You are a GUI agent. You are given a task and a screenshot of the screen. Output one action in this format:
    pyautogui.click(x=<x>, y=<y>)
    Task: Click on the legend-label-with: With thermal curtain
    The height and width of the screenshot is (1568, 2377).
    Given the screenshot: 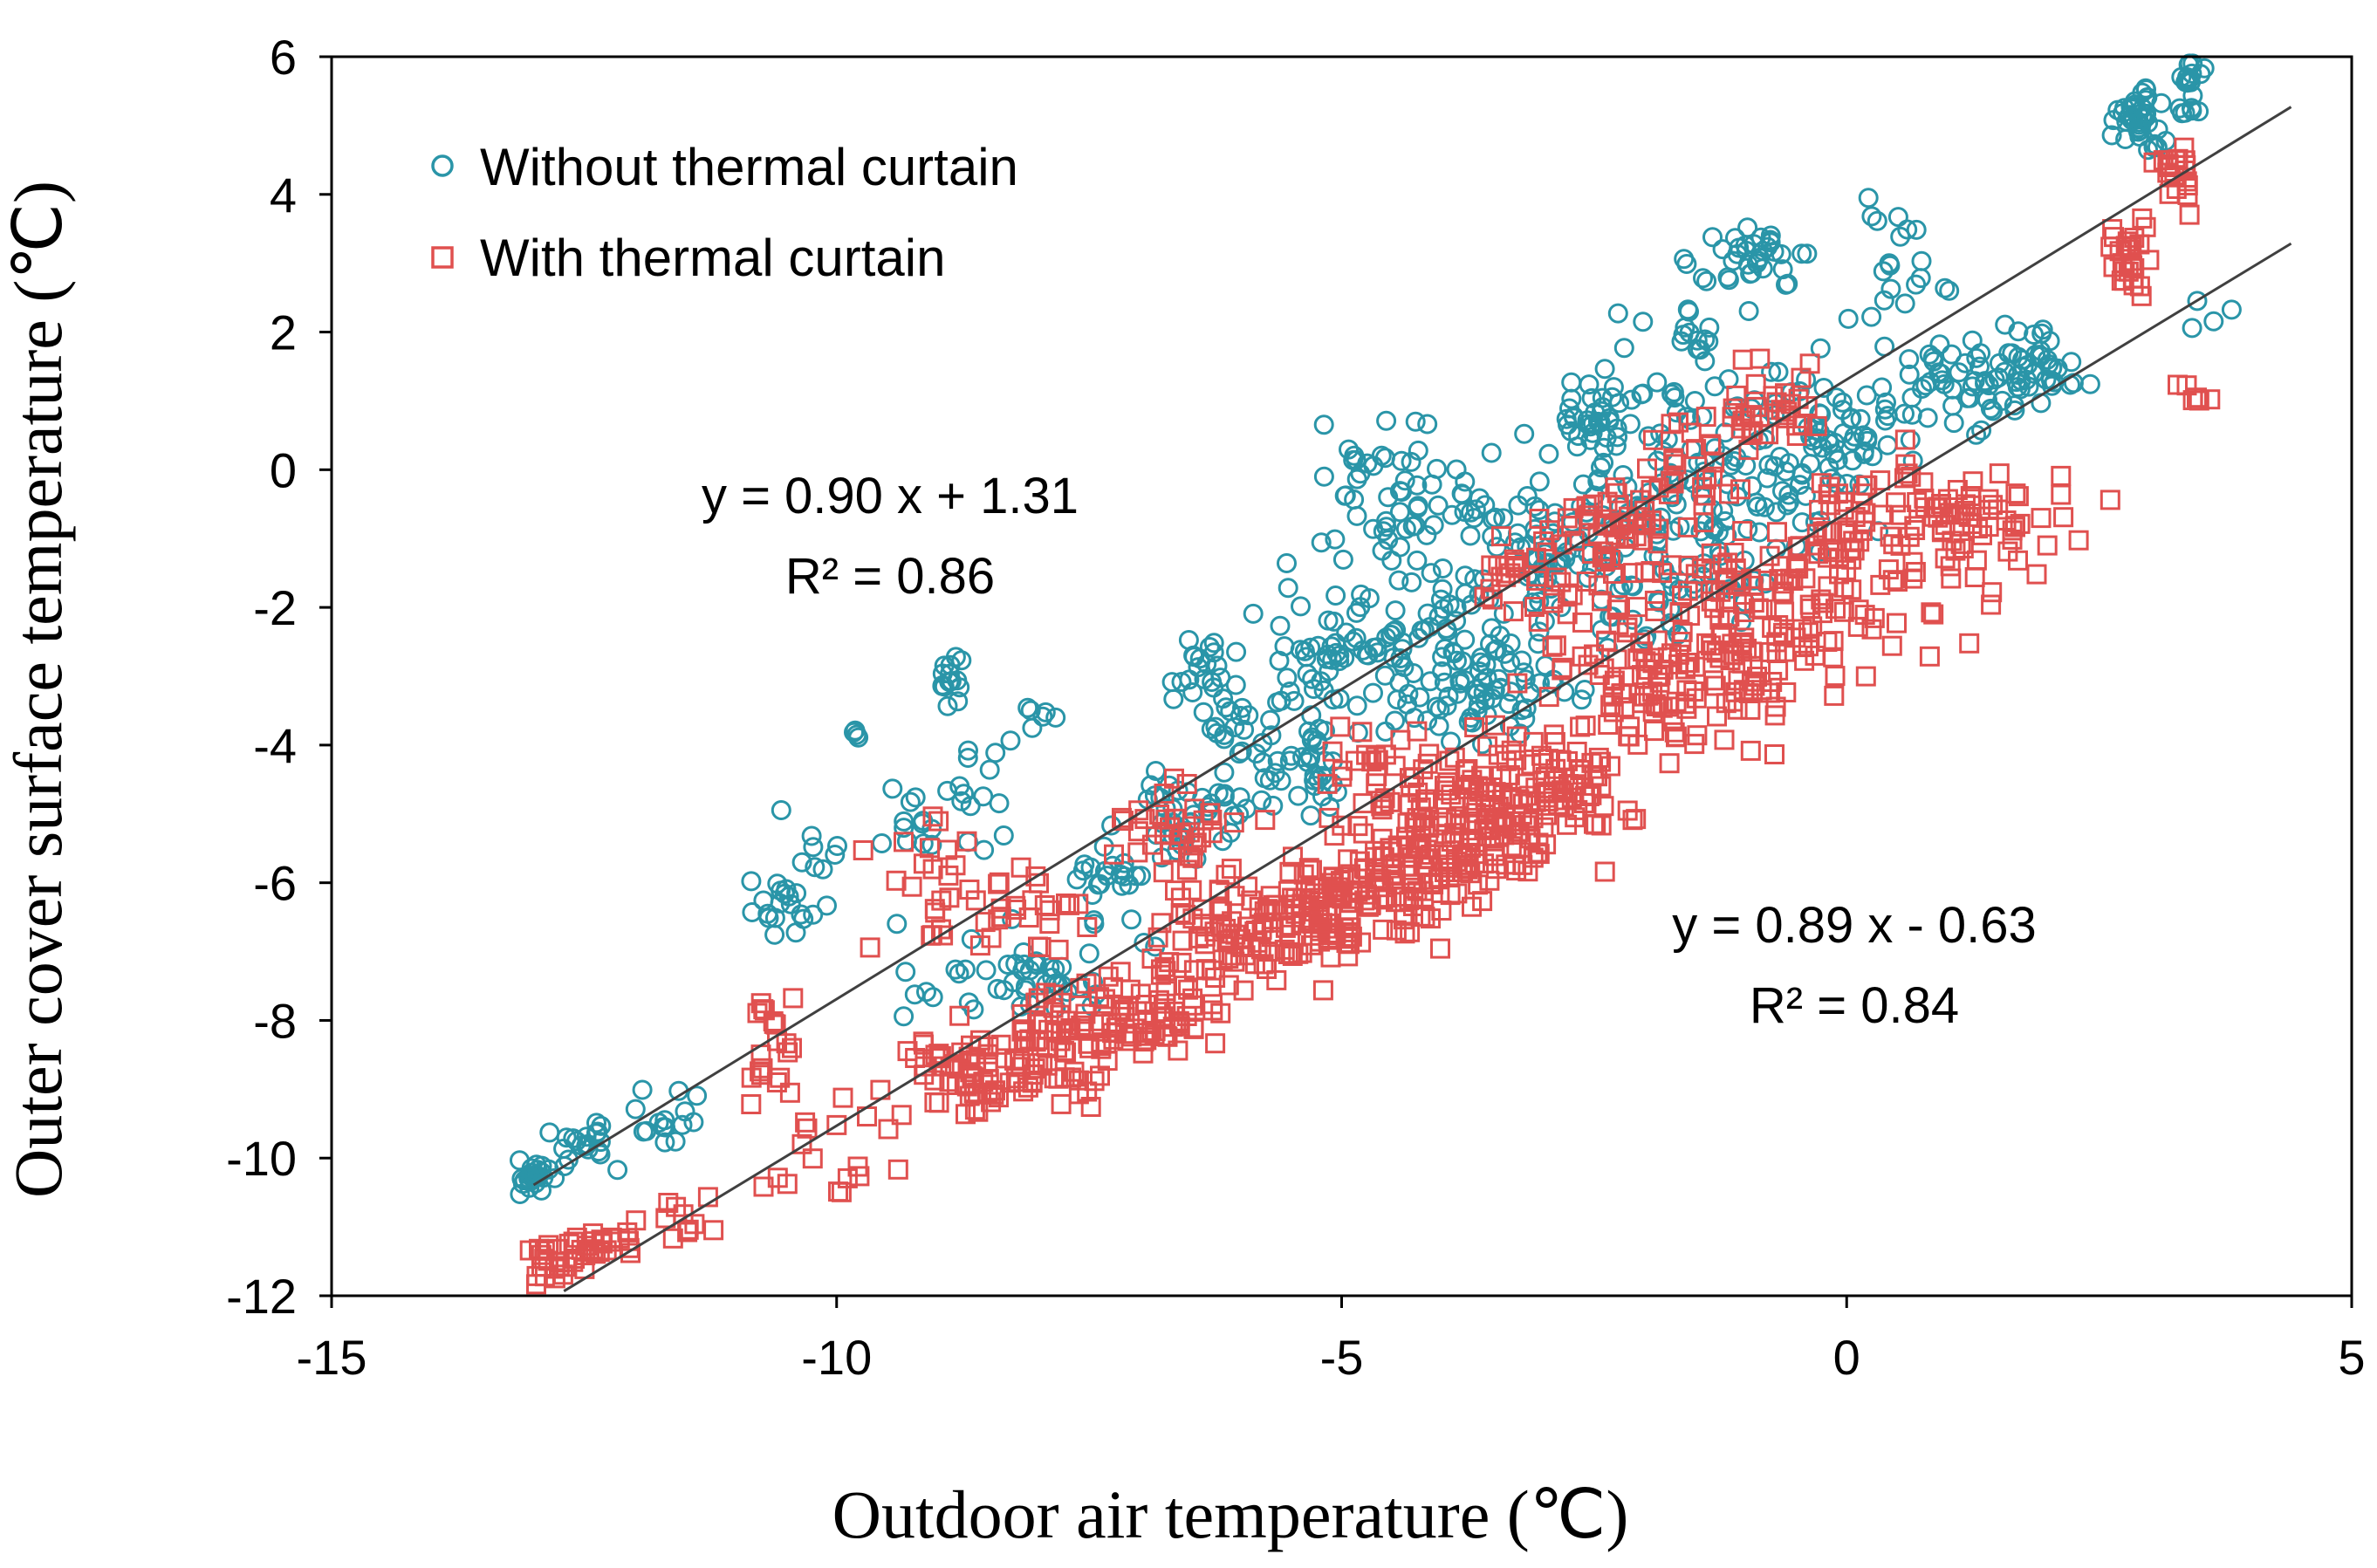 What is the action you would take?
    pyautogui.click(x=713, y=258)
    